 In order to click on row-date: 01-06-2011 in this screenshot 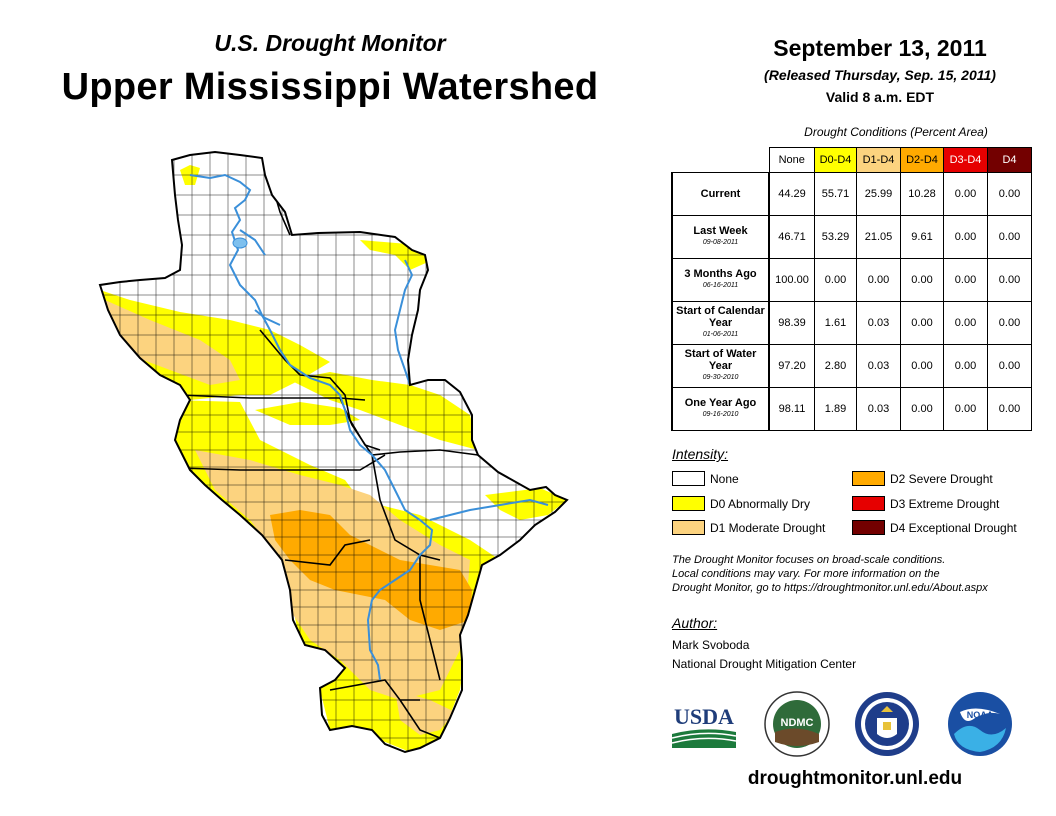, I will do `click(720, 334)`.